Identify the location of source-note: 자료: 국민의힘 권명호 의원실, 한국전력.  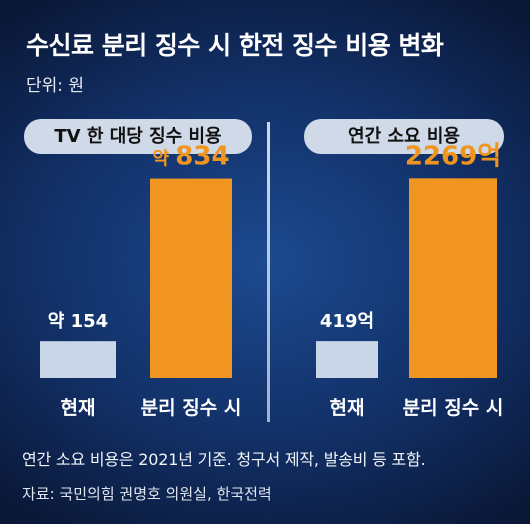
(147, 494).